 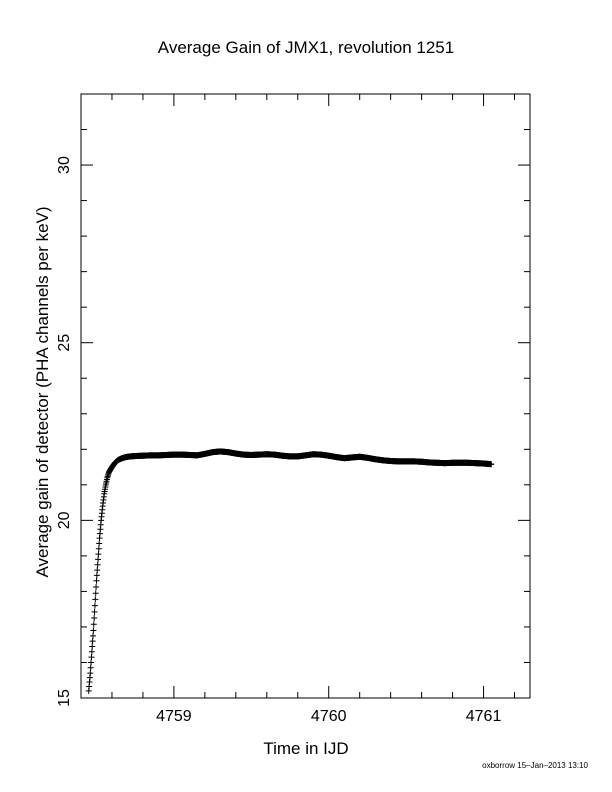 What do you see at coordinates (64, 698) in the screenshot?
I see `y-tick-label: 15` at bounding box center [64, 698].